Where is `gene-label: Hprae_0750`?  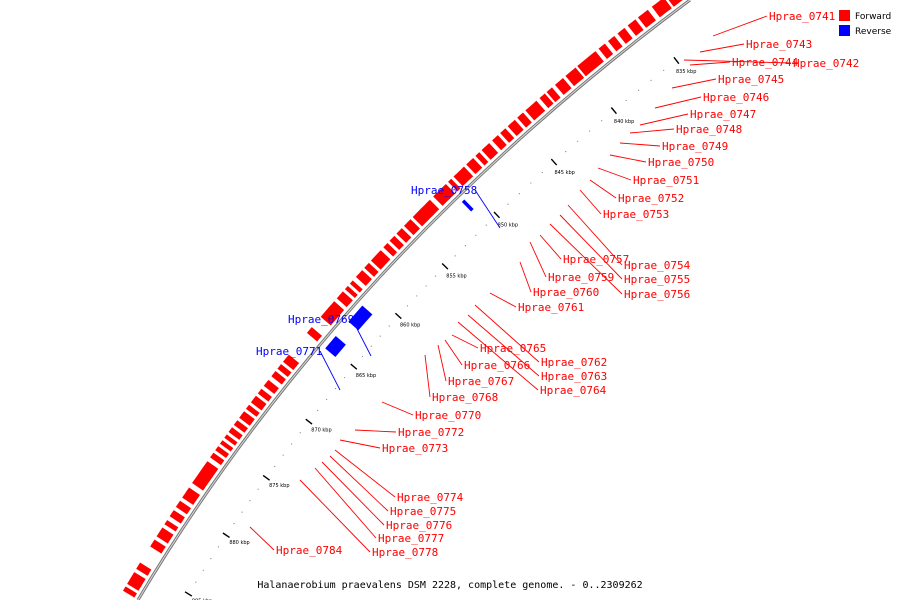 gene-label: Hprae_0750 is located at coordinates (681, 162).